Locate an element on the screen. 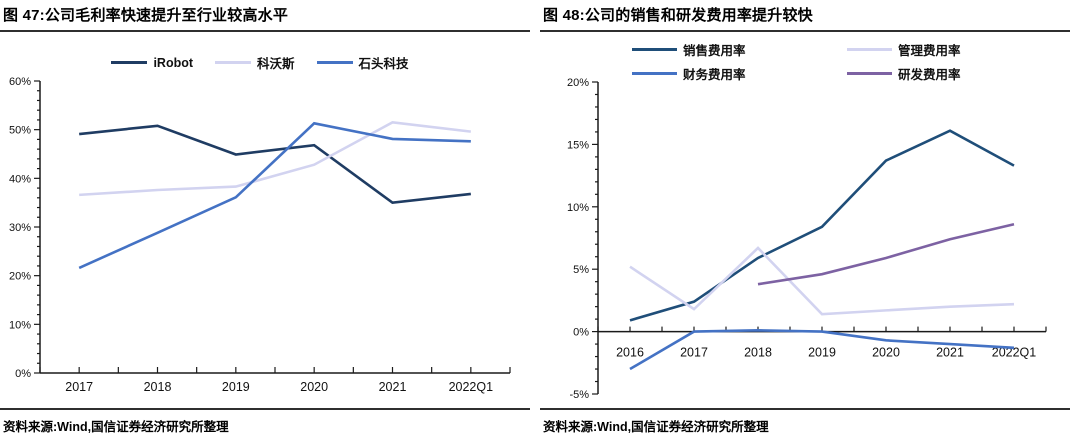  legend-label: 石头科技 is located at coordinates (383, 64).